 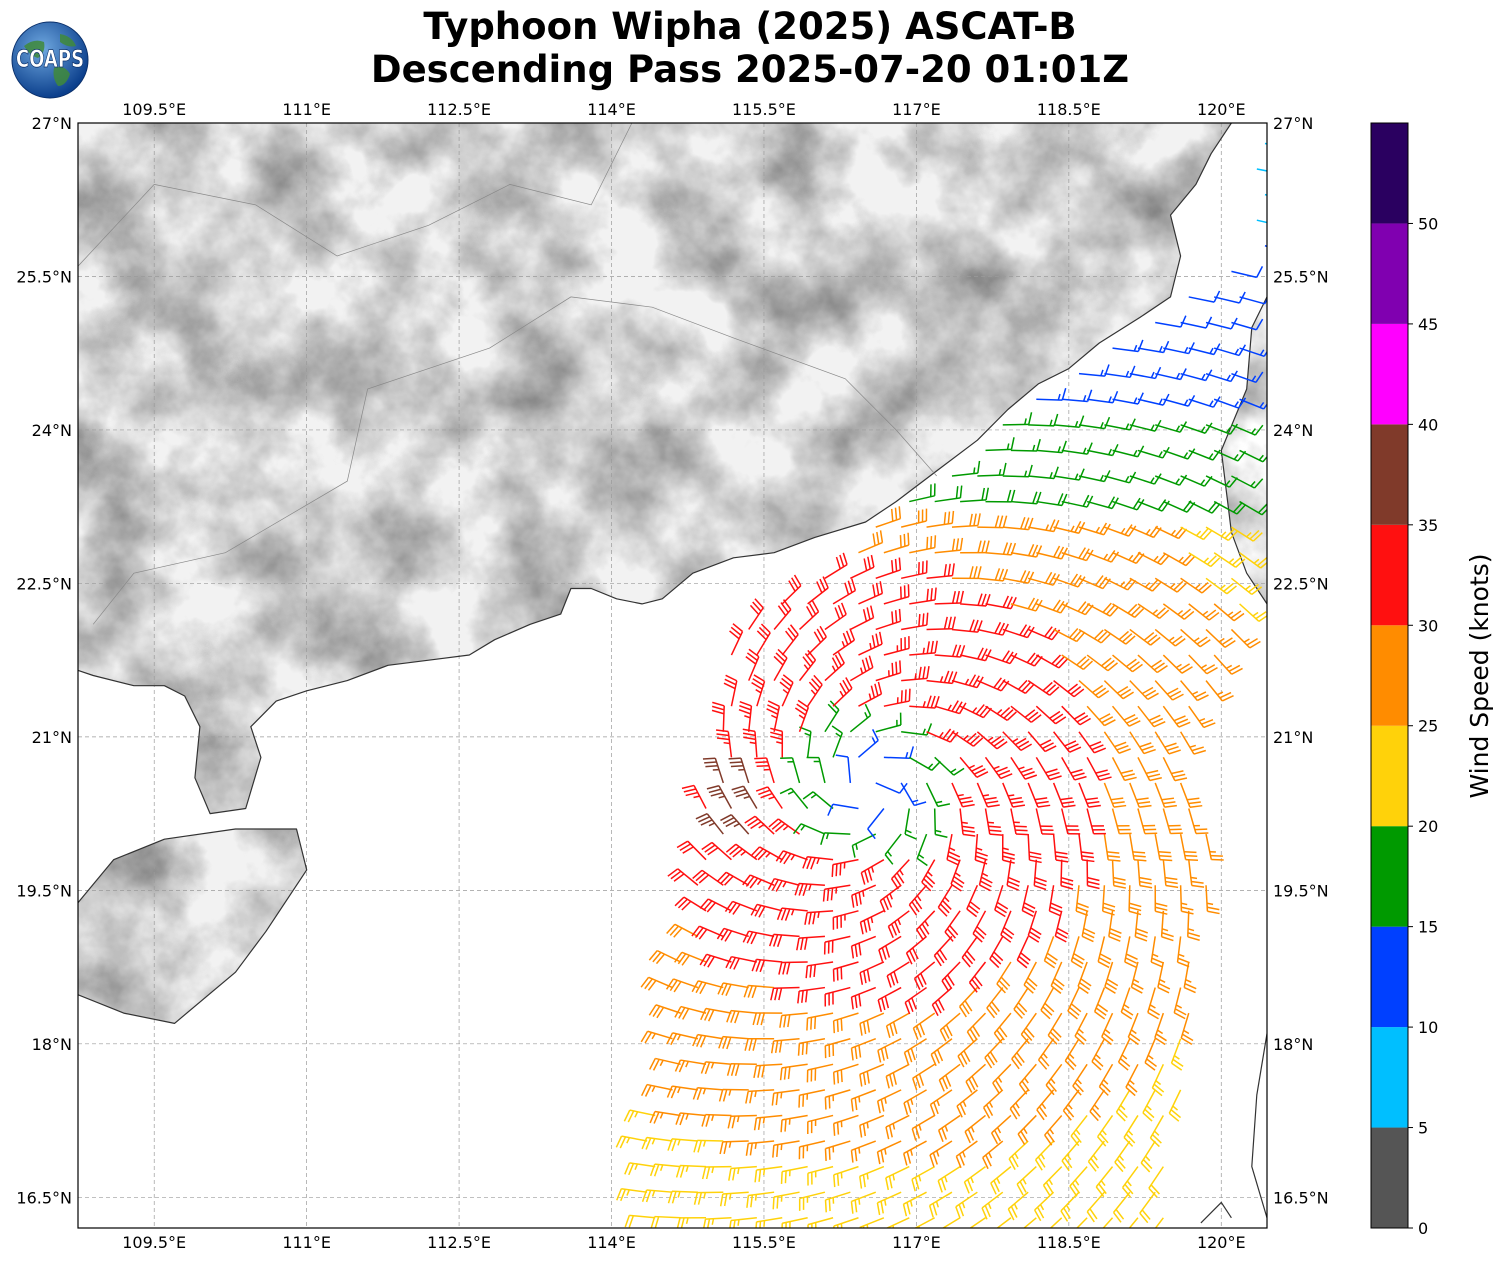 What do you see at coordinates (514, 460) in the screenshot?
I see `province-border` at bounding box center [514, 460].